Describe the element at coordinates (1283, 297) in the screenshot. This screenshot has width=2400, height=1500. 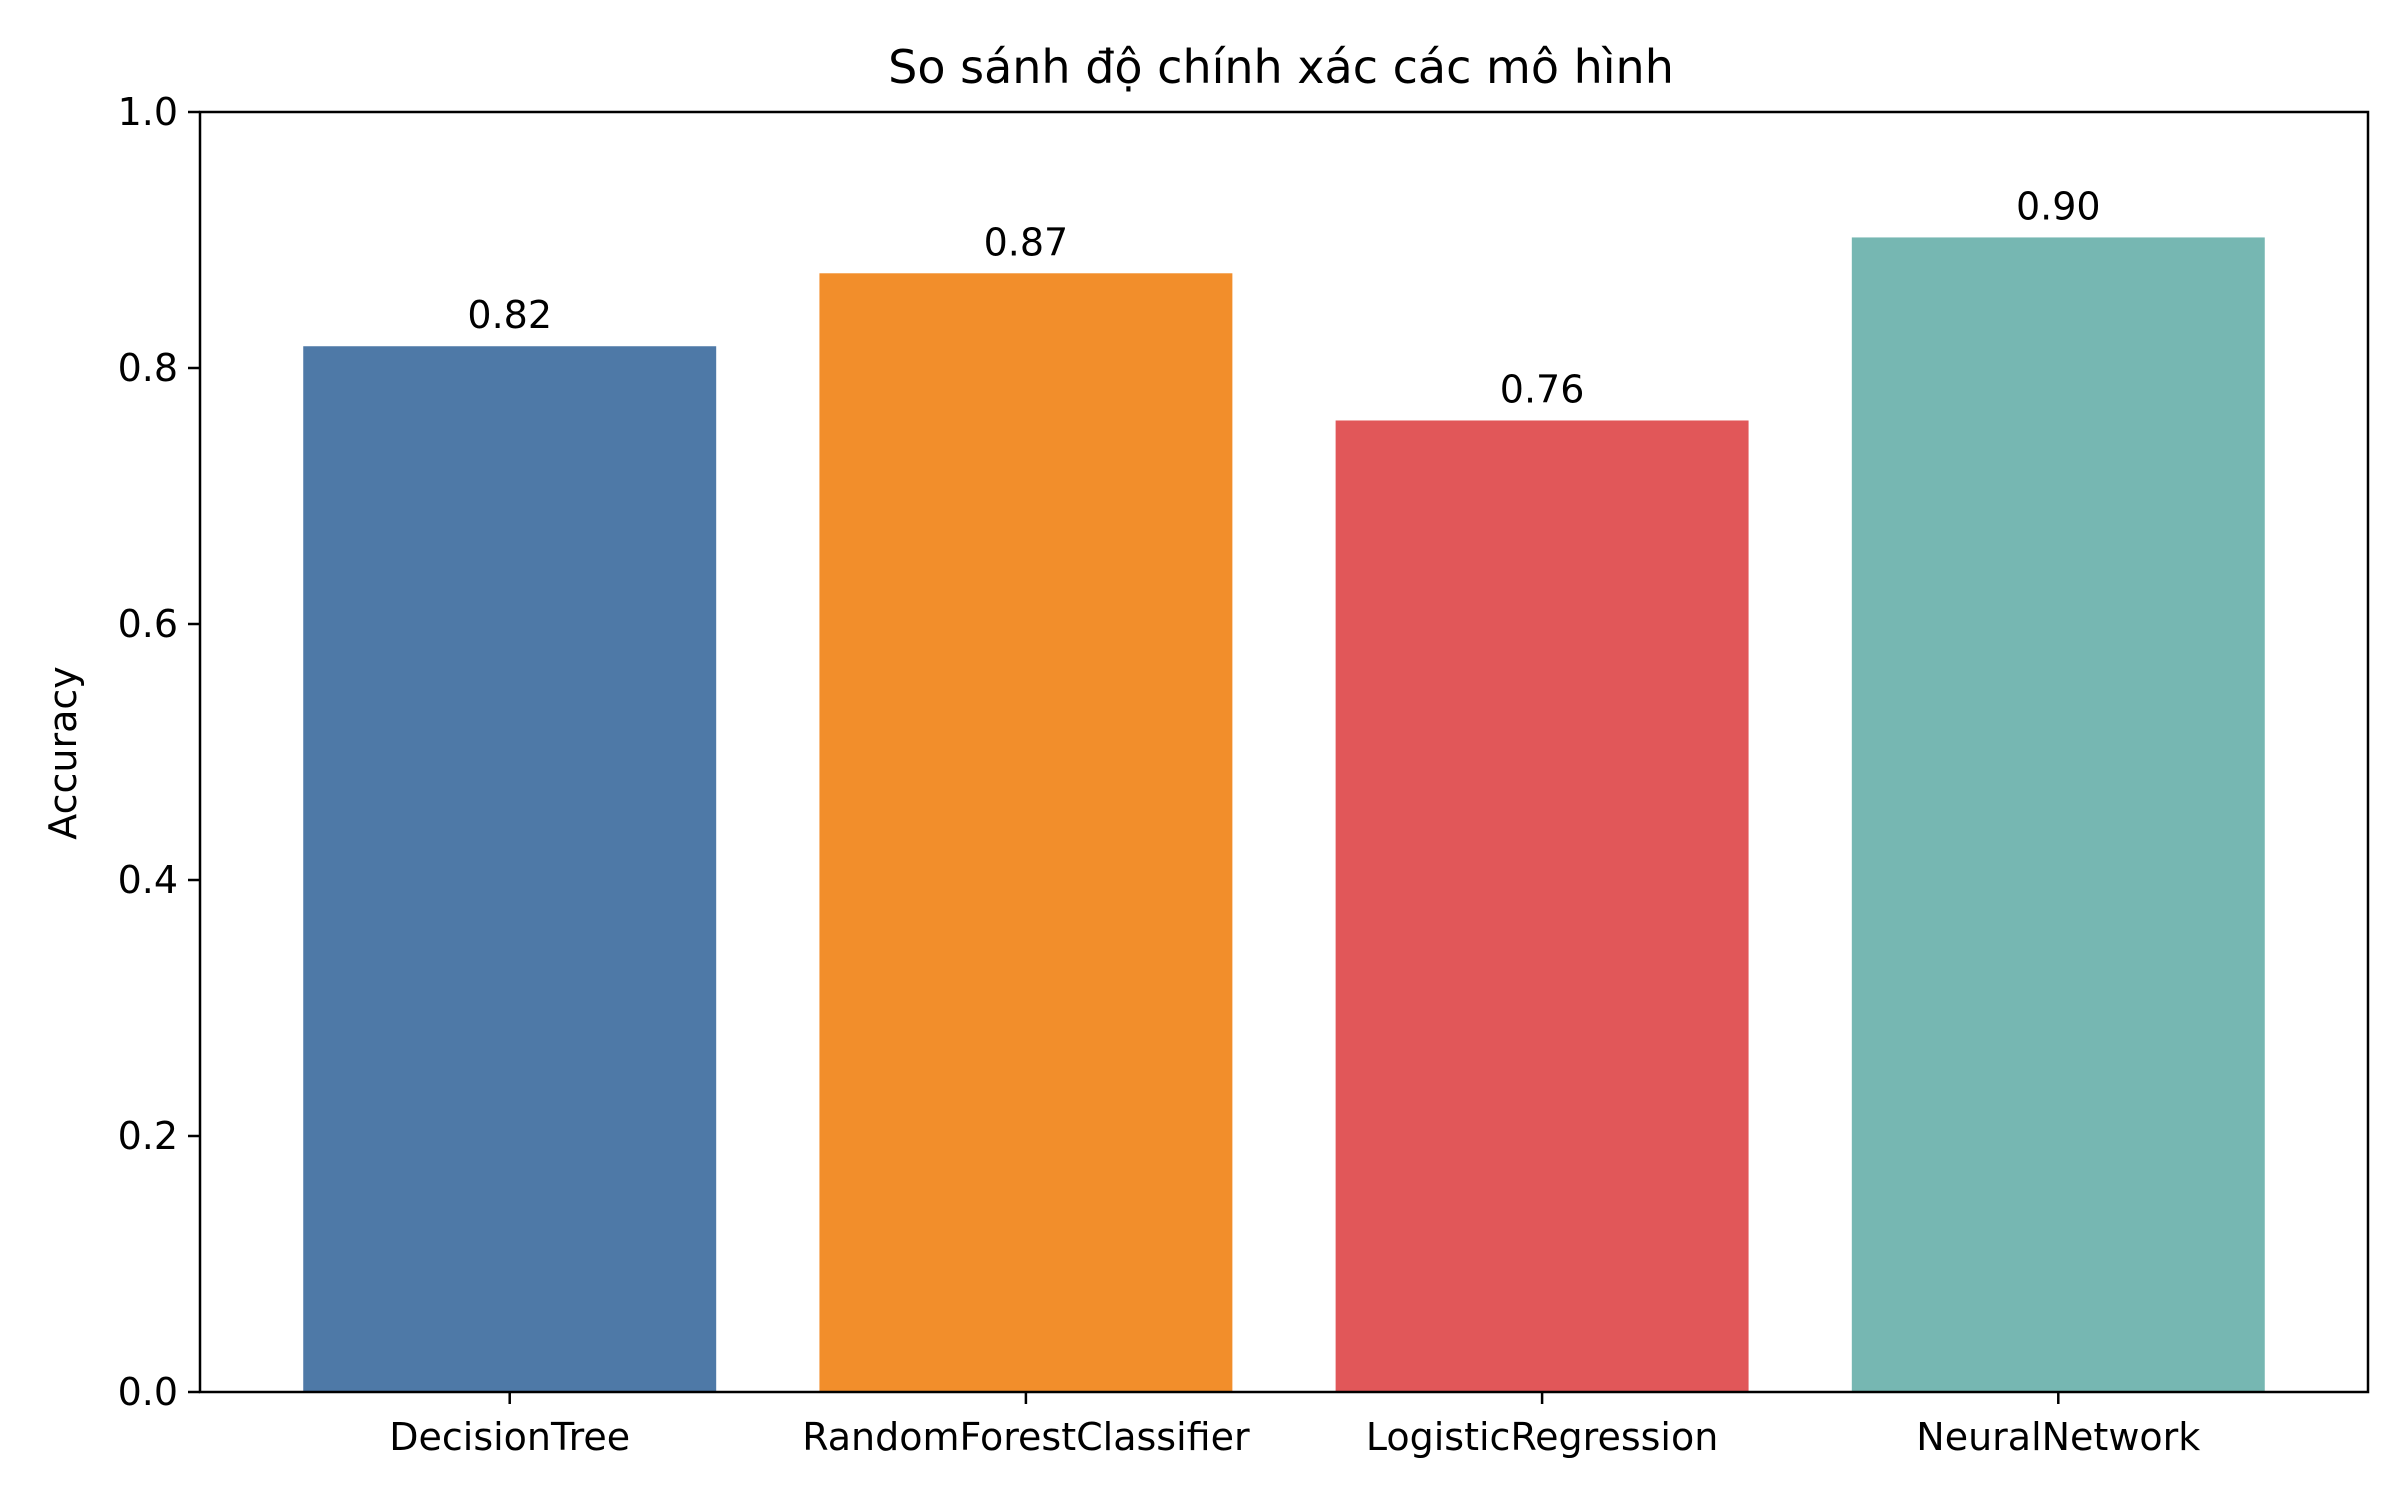
I see `bar-value-labels: 0.82 0.87 0.76 0.90` at that location.